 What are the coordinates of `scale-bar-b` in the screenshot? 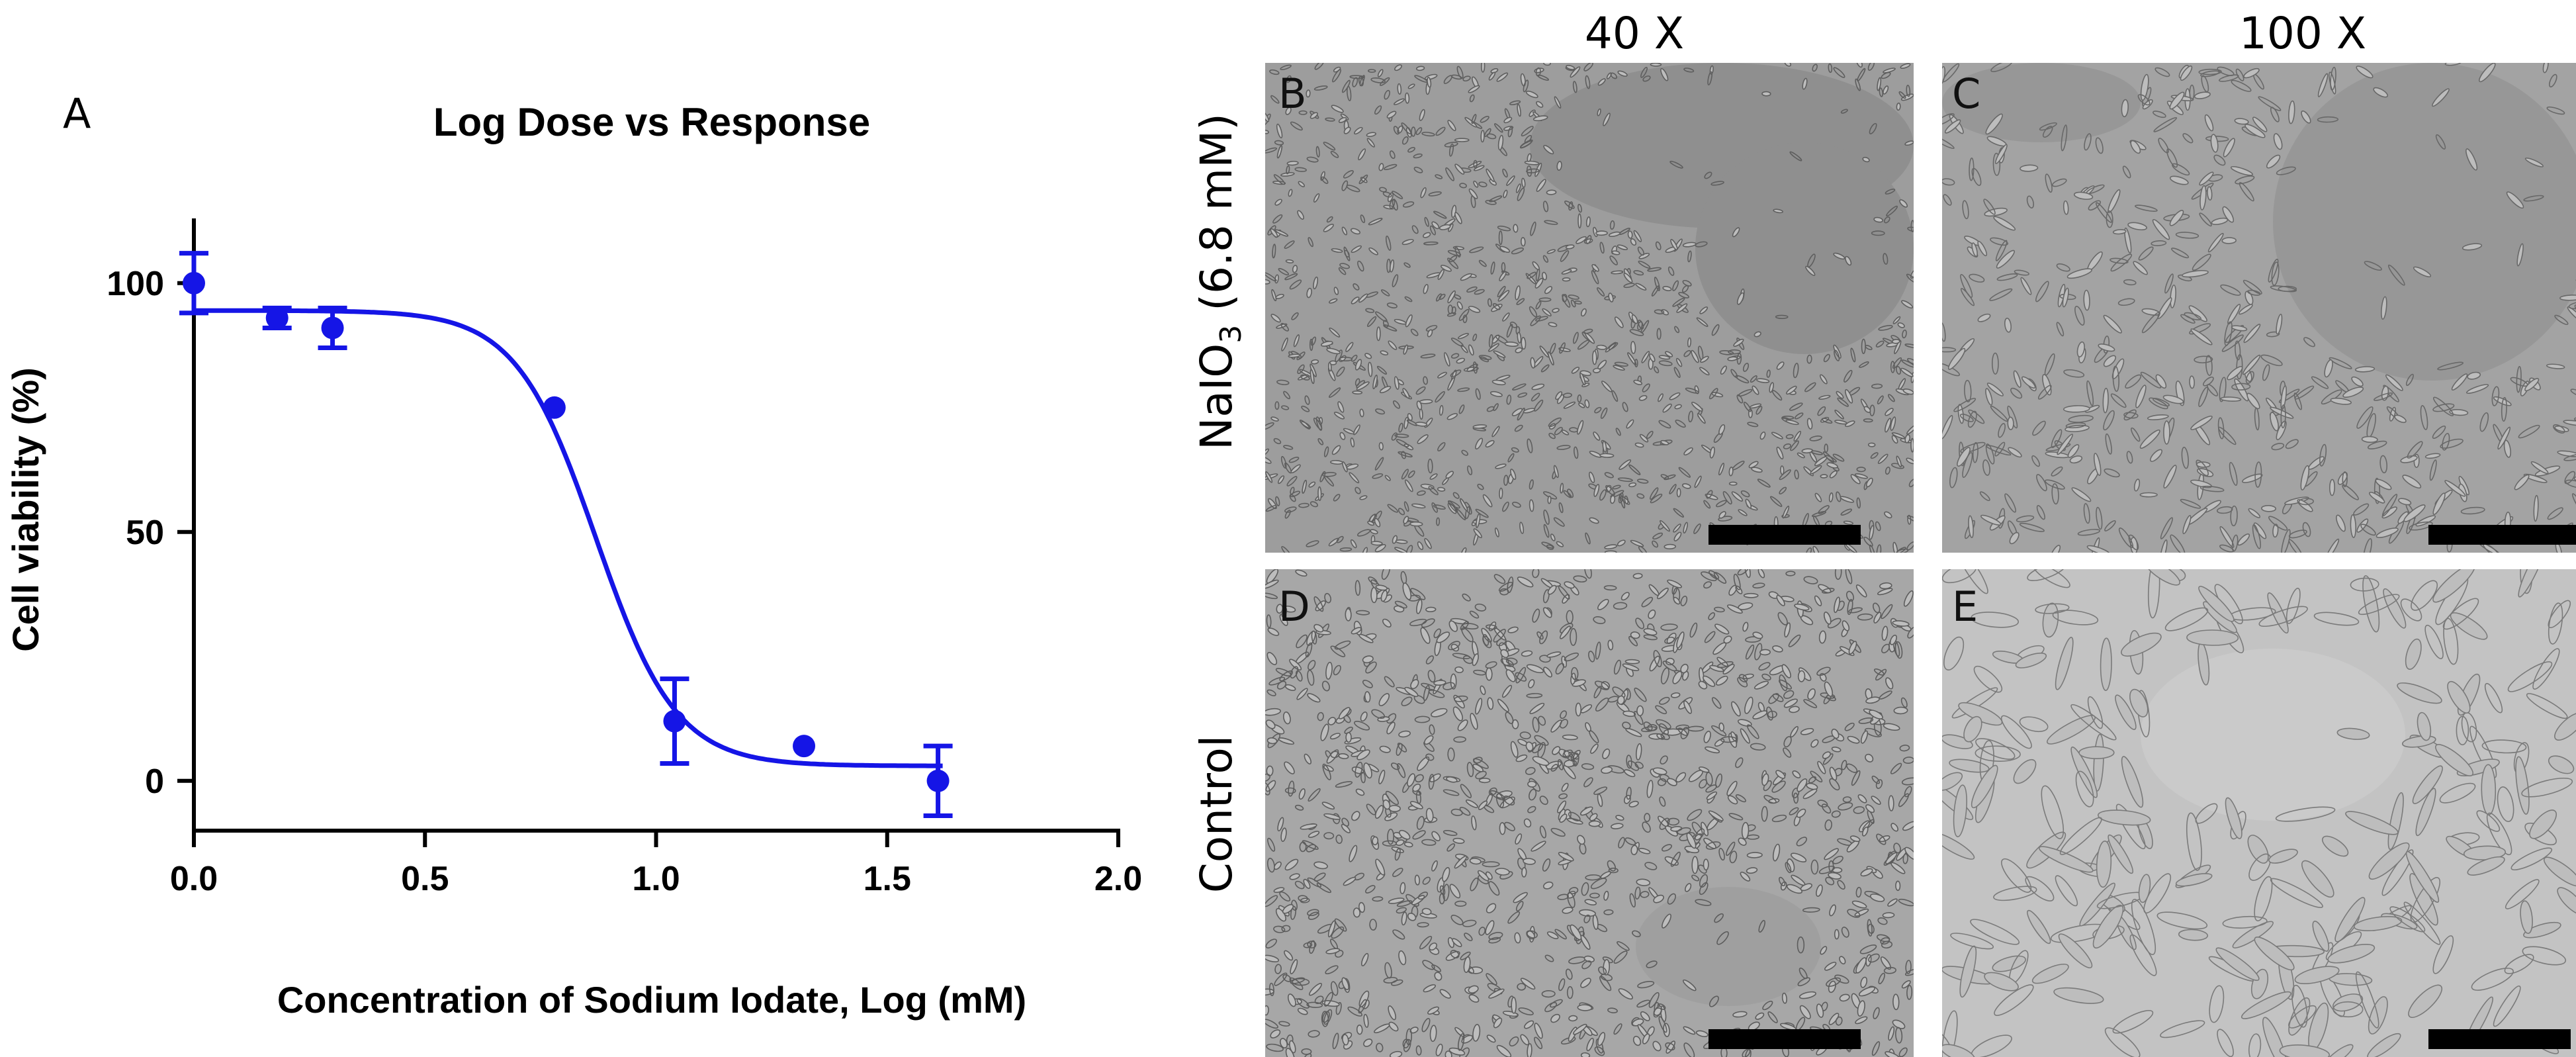 It's located at (1785, 535).